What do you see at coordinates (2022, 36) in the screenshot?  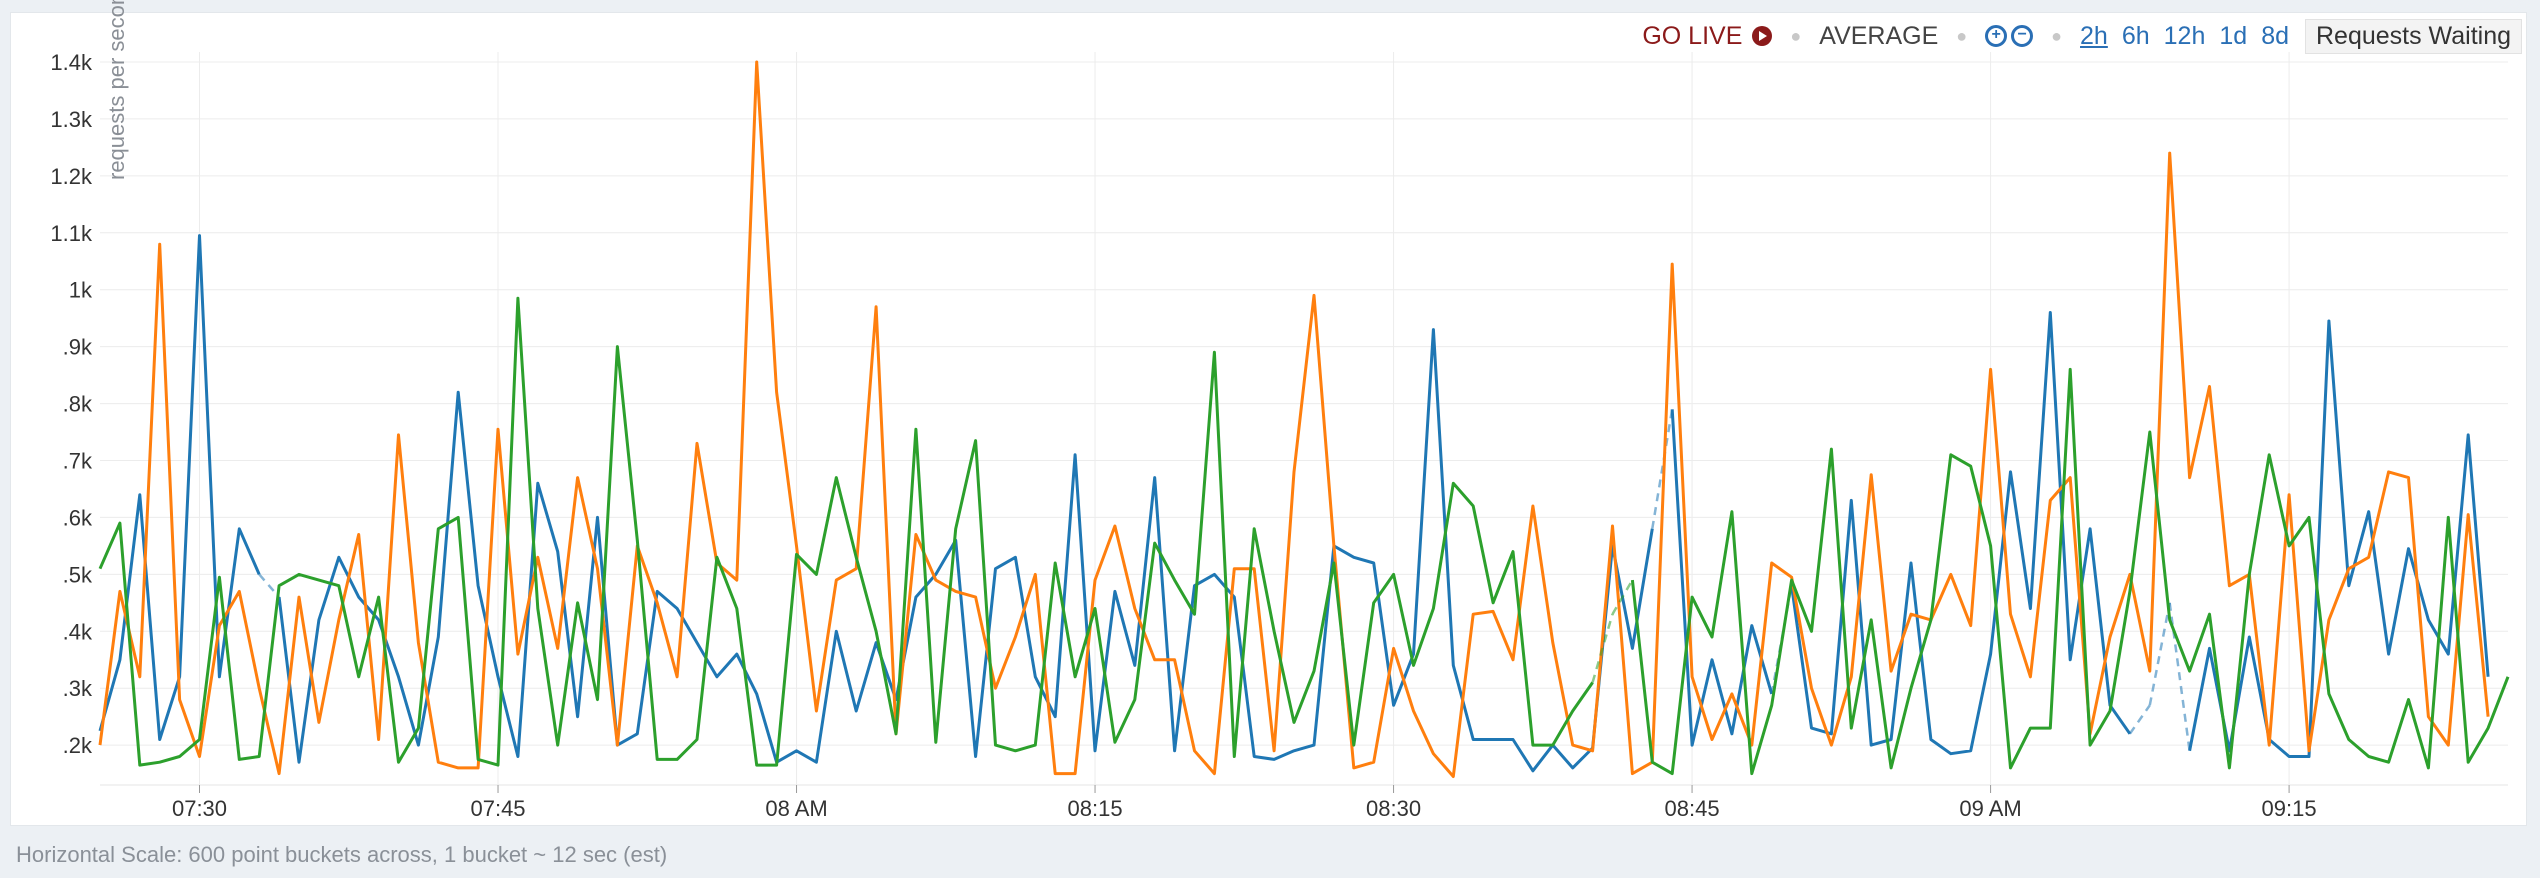 I see `zoom-out-icon: −` at bounding box center [2022, 36].